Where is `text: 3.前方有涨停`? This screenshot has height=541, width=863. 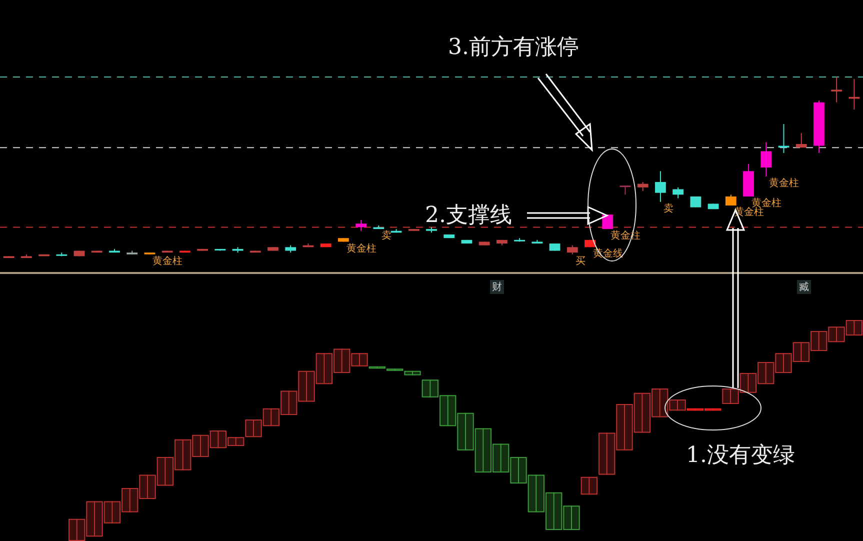
text: 3.前方有涨停 is located at coordinates (513, 48).